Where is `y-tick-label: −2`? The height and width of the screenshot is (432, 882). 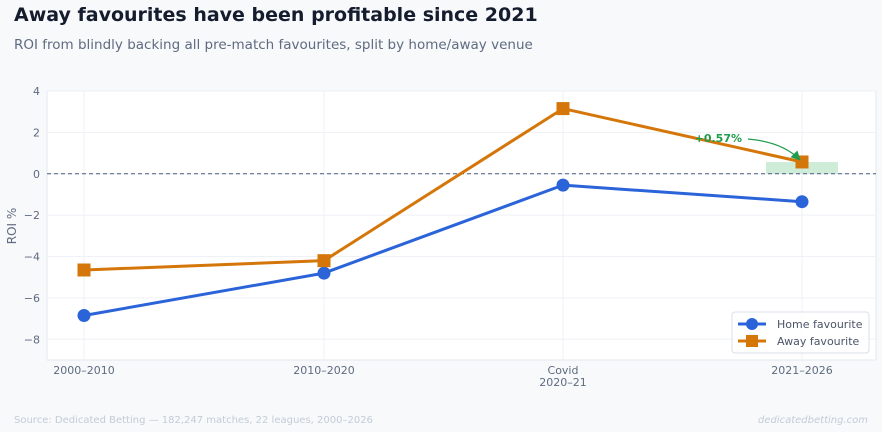 y-tick-label: −2 is located at coordinates (32, 215).